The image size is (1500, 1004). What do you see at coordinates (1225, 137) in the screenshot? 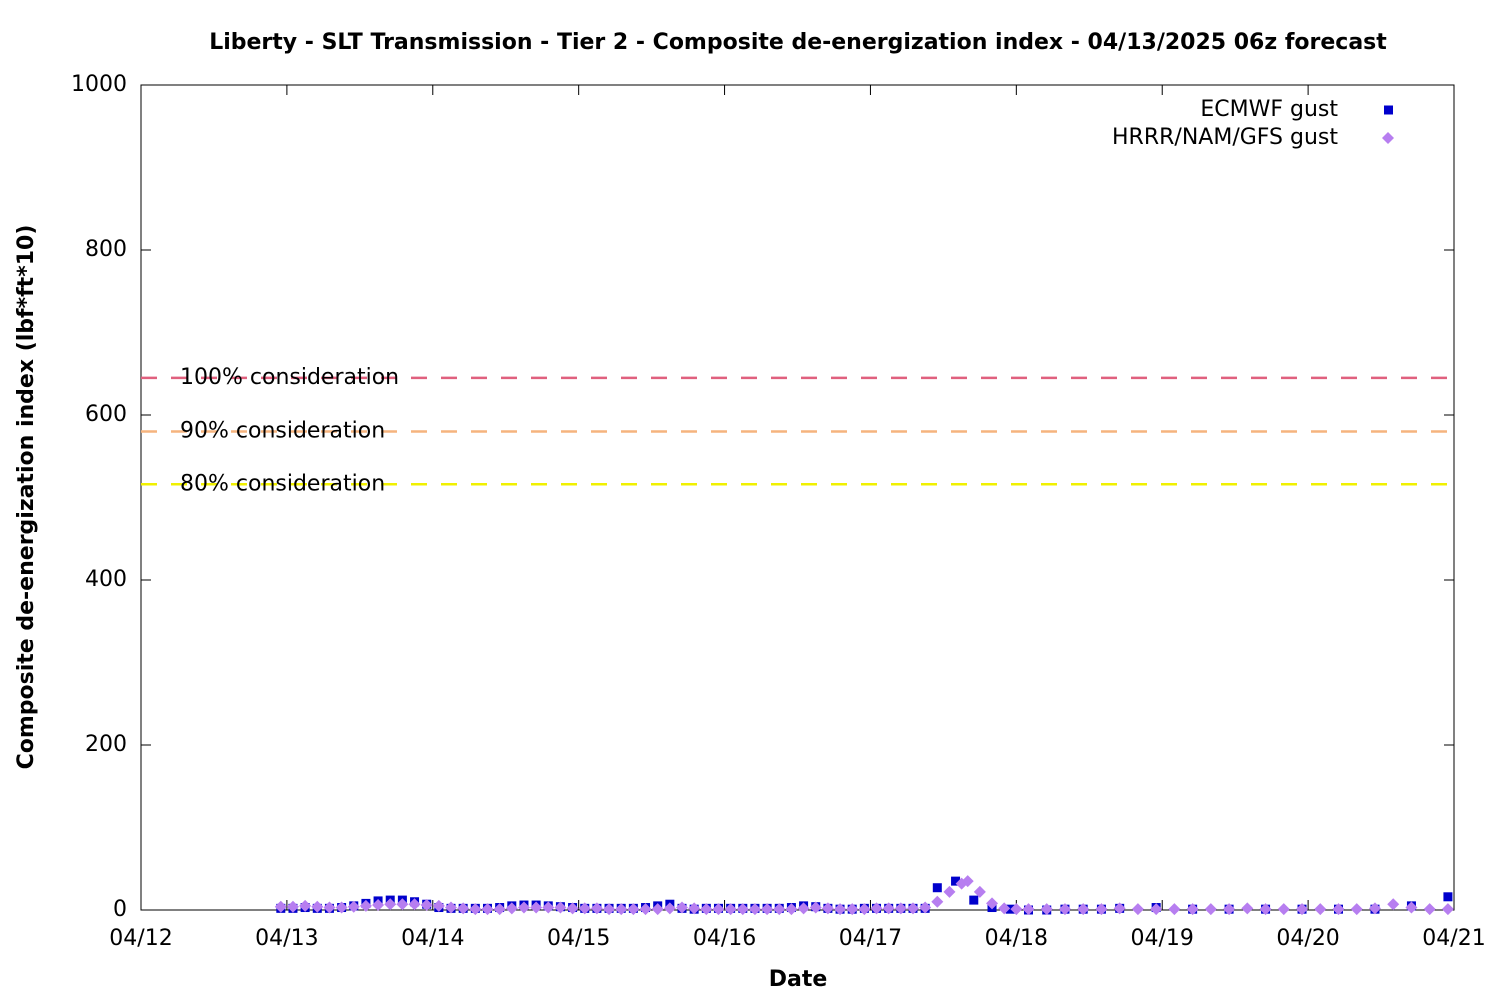
I see `legend-label: HRRR/NAM/GFS gust` at bounding box center [1225, 137].